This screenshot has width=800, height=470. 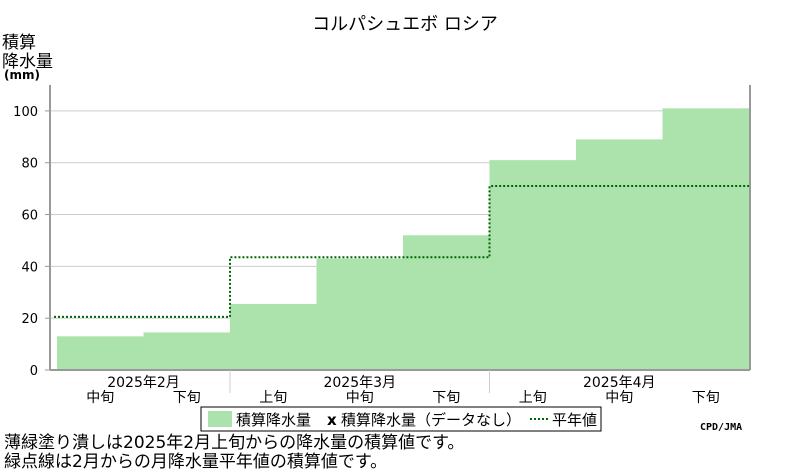 I want to click on legend: 積算降水量 x 積算降水量（データなし） 平年値, so click(x=401, y=419).